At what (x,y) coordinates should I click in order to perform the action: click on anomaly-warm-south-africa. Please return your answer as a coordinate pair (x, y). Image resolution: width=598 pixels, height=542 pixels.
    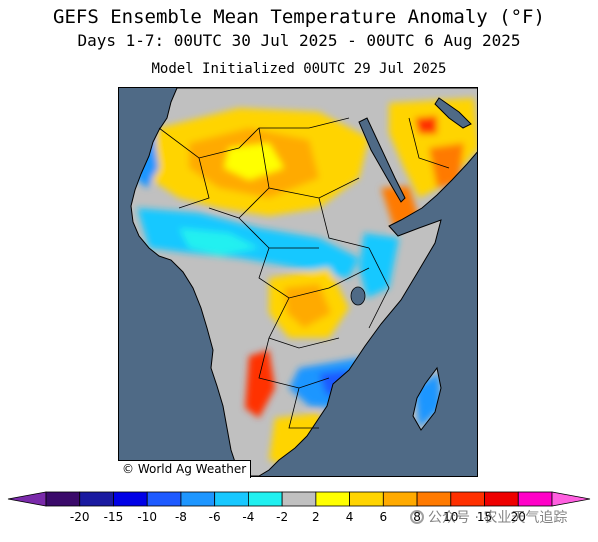
    Looking at the image, I should click on (299, 440).